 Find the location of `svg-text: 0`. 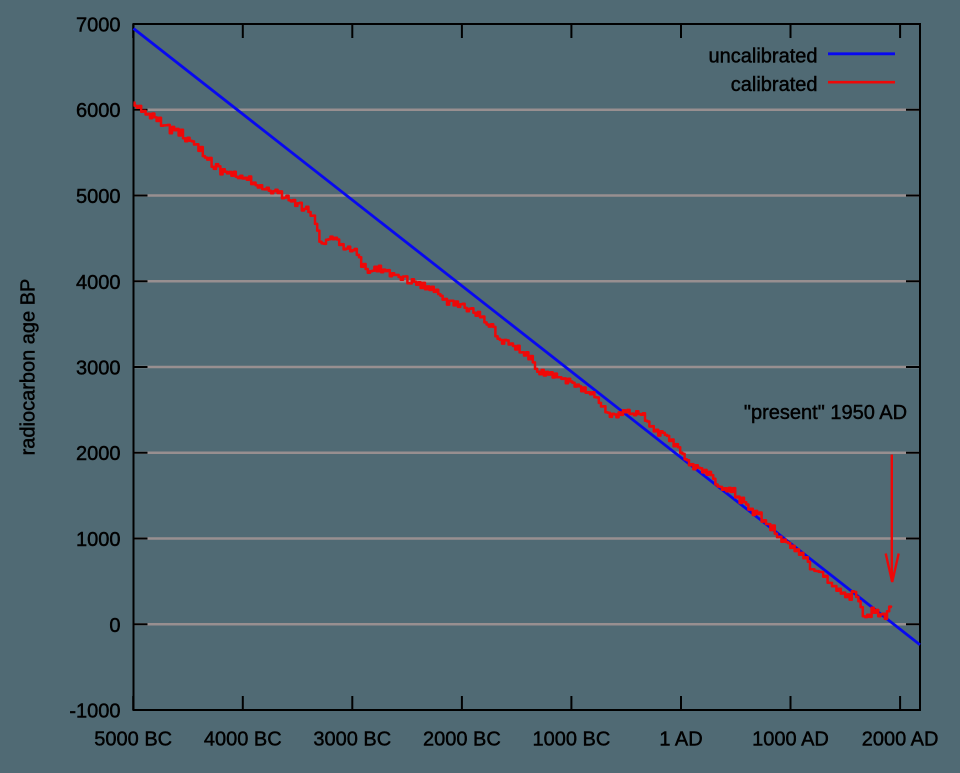

svg-text: 0 is located at coordinates (114, 626).